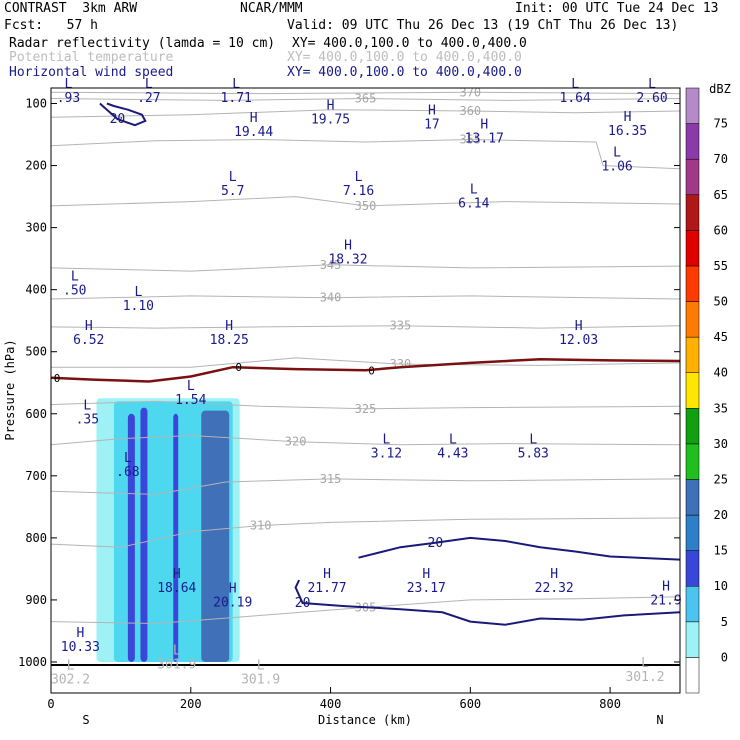 Image resolution: width=740 pixels, height=740 pixels. Describe the element at coordinates (473, 203) in the screenshot. I see `hl-value: 6.14` at that location.